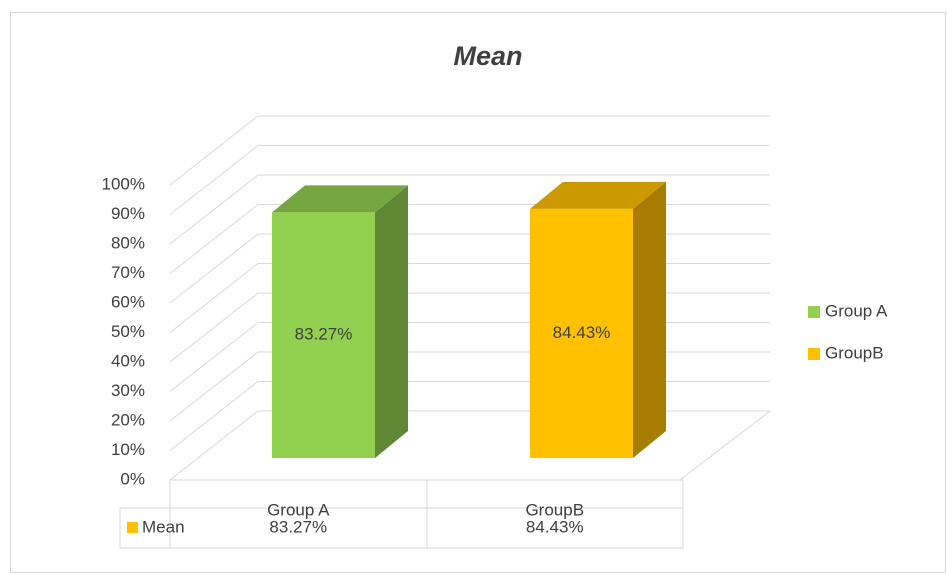  I want to click on data-label: 84.43%, so click(582, 332).